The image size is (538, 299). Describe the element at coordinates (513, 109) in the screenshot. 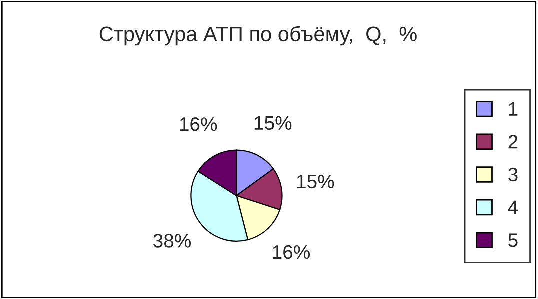

I see `legend-label: 1` at that location.